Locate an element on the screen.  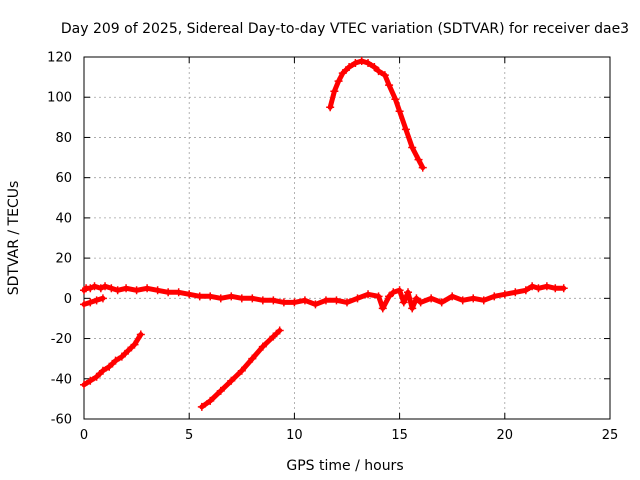
series-arc-peak is located at coordinates (376, 114).